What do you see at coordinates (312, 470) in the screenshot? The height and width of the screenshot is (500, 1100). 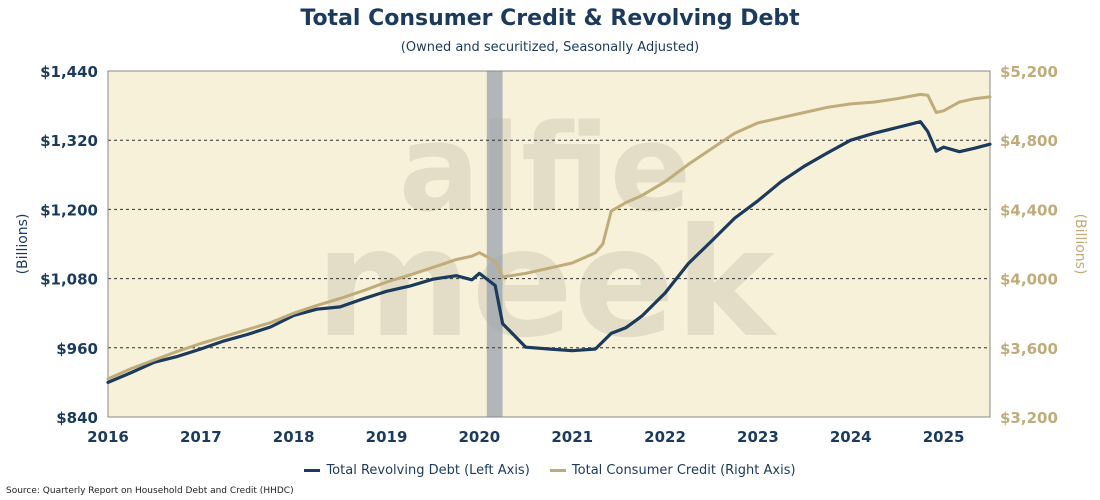 I see `legend-swatch-revolving` at bounding box center [312, 470].